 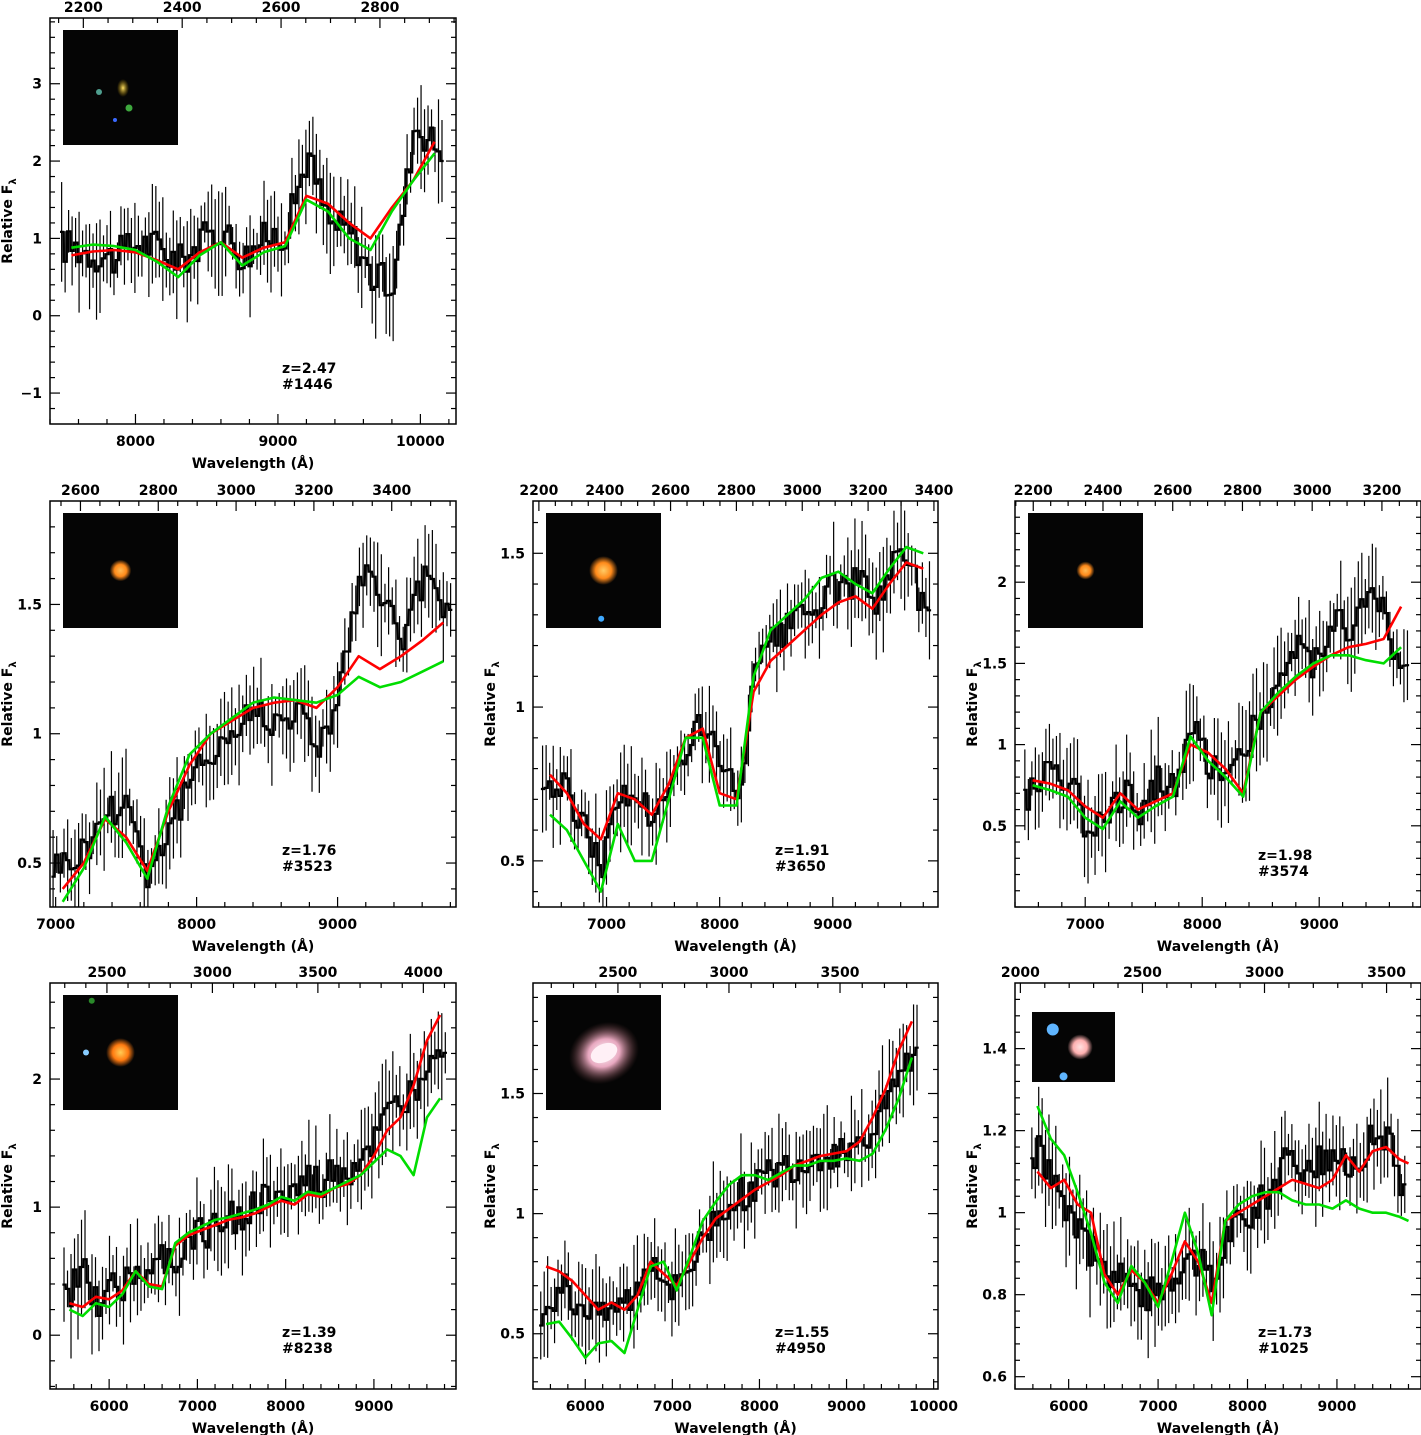 What do you see at coordinates (585, 1407) in the screenshot?
I see `x-tick-label: 6000` at bounding box center [585, 1407].